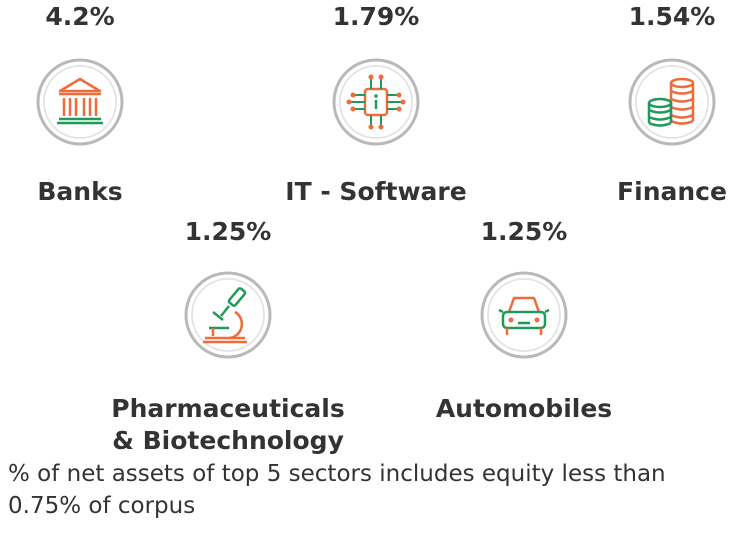  I want to click on sector-label-line: Banks, so click(80, 191).